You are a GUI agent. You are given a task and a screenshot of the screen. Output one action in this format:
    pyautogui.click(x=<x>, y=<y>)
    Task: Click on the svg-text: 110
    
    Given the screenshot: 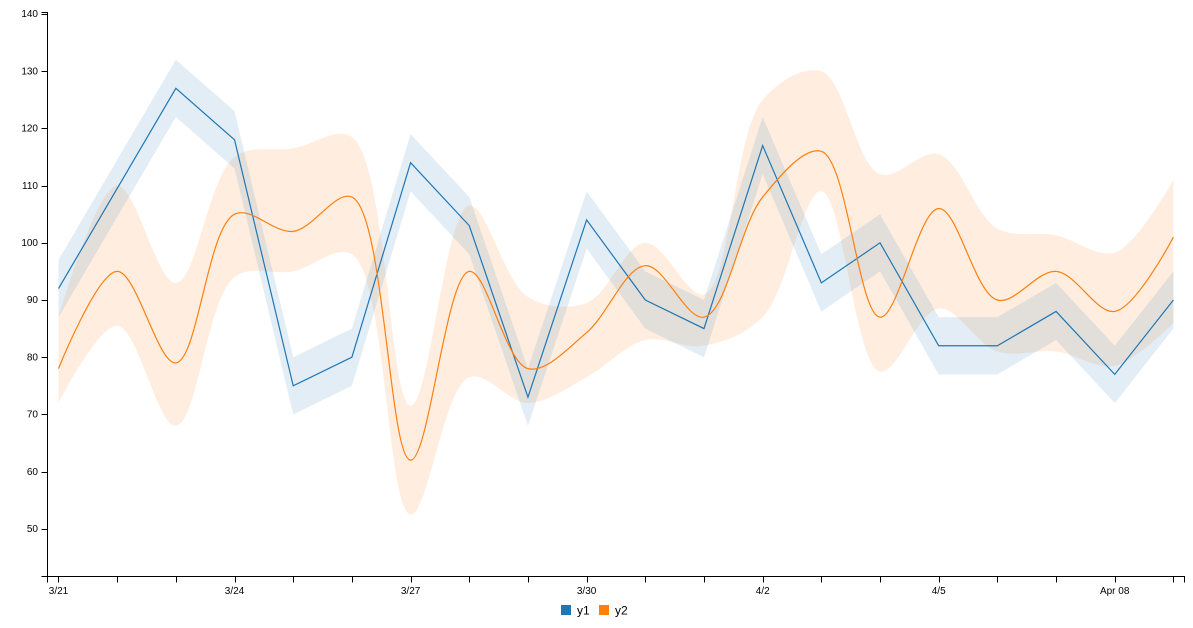 What is the action you would take?
    pyautogui.click(x=30, y=186)
    